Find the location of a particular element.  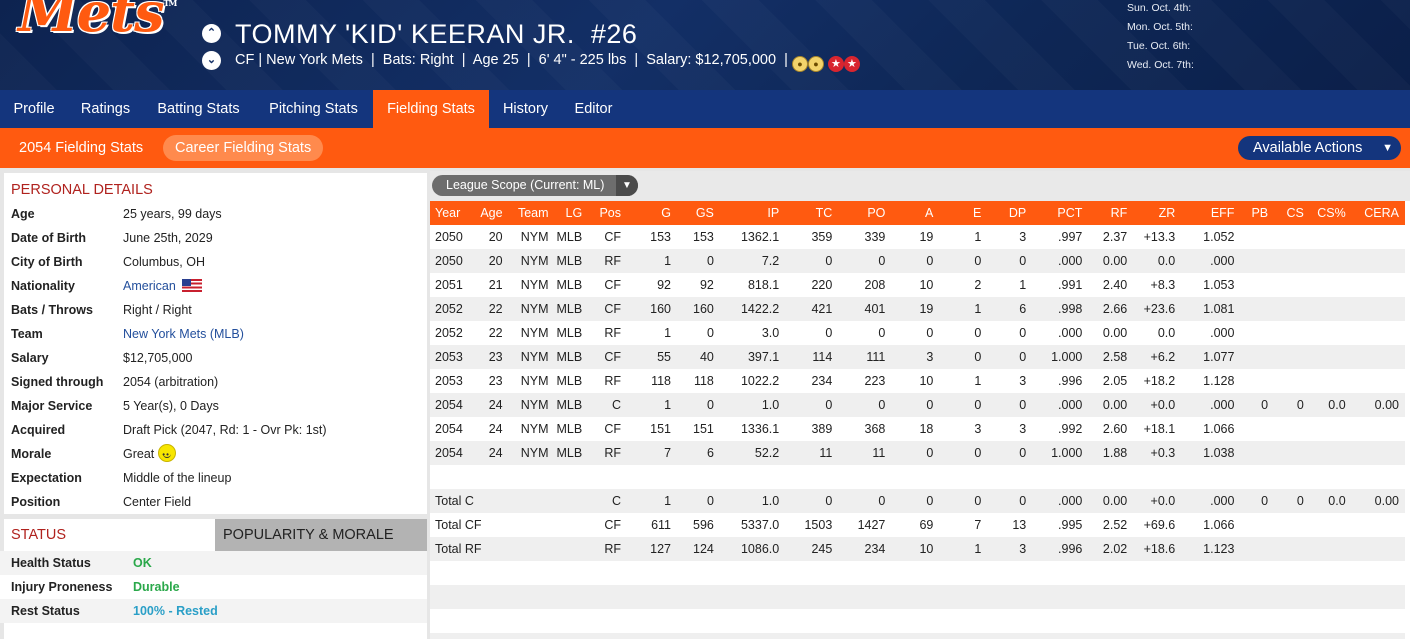

available-actions-button: Available Actions ▼ is located at coordinates (1319, 148).